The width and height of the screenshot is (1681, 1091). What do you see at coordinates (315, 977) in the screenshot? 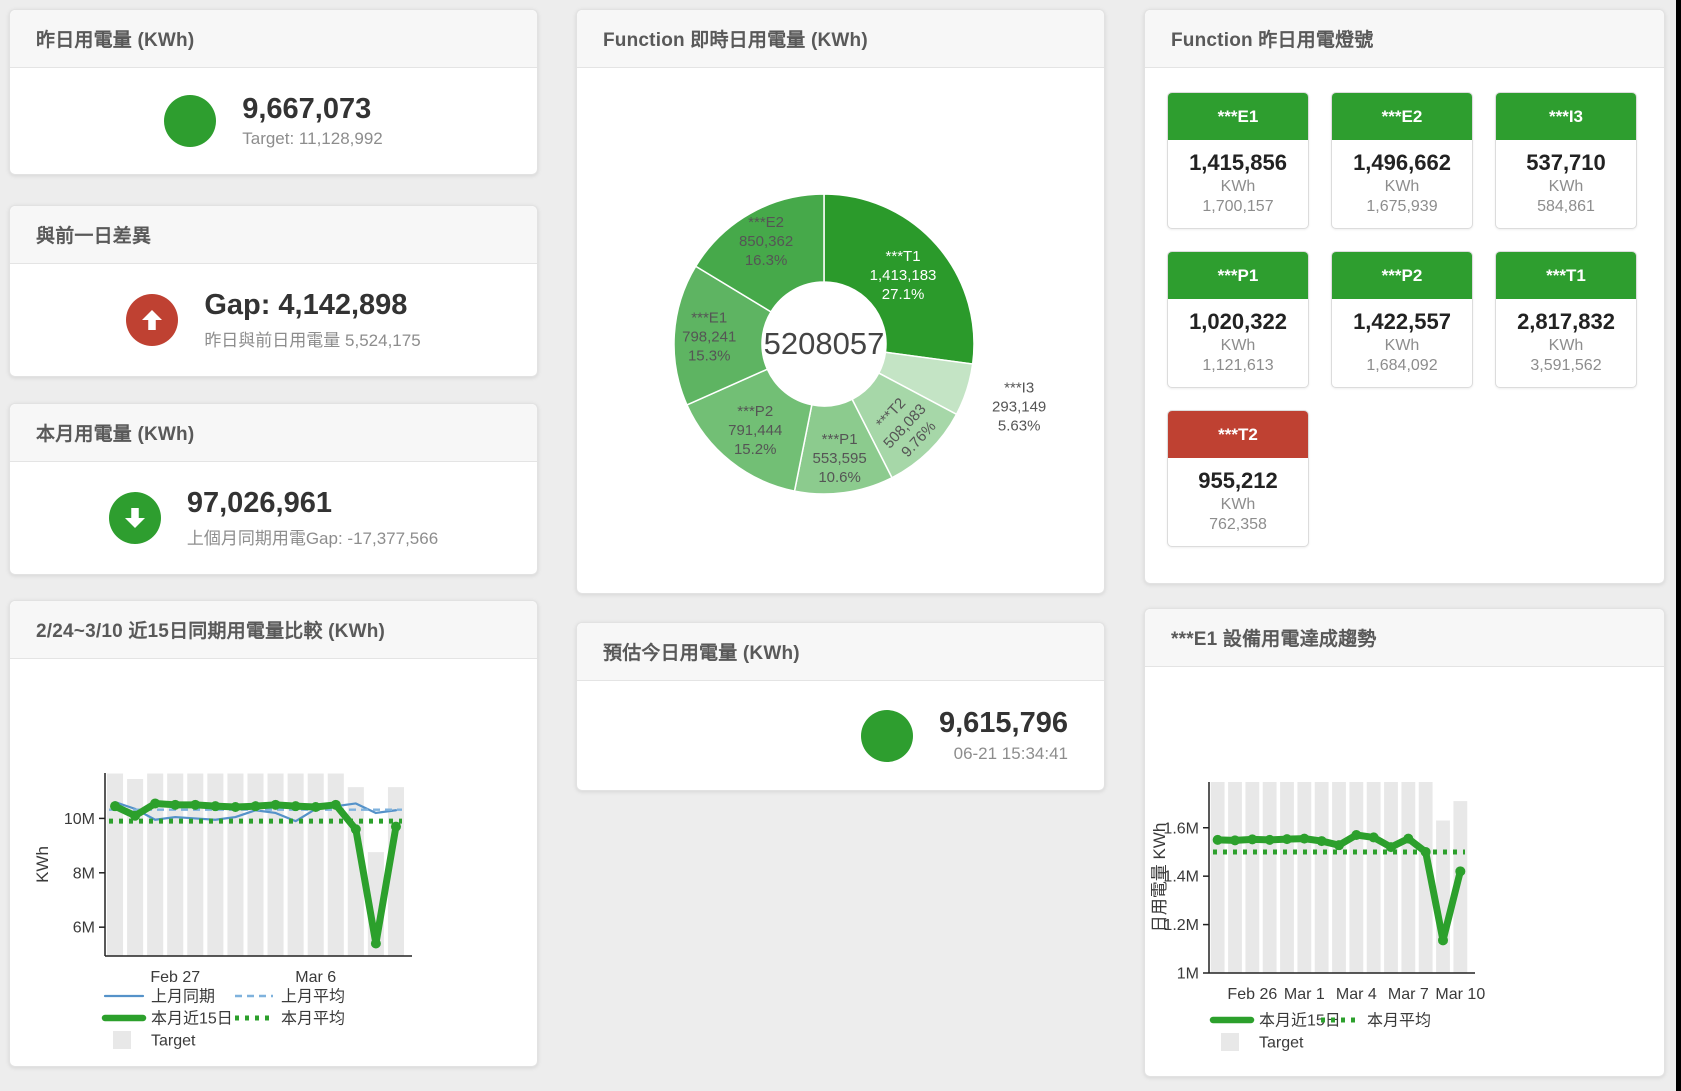
I see `svg-text: Mar 6` at bounding box center [315, 977].